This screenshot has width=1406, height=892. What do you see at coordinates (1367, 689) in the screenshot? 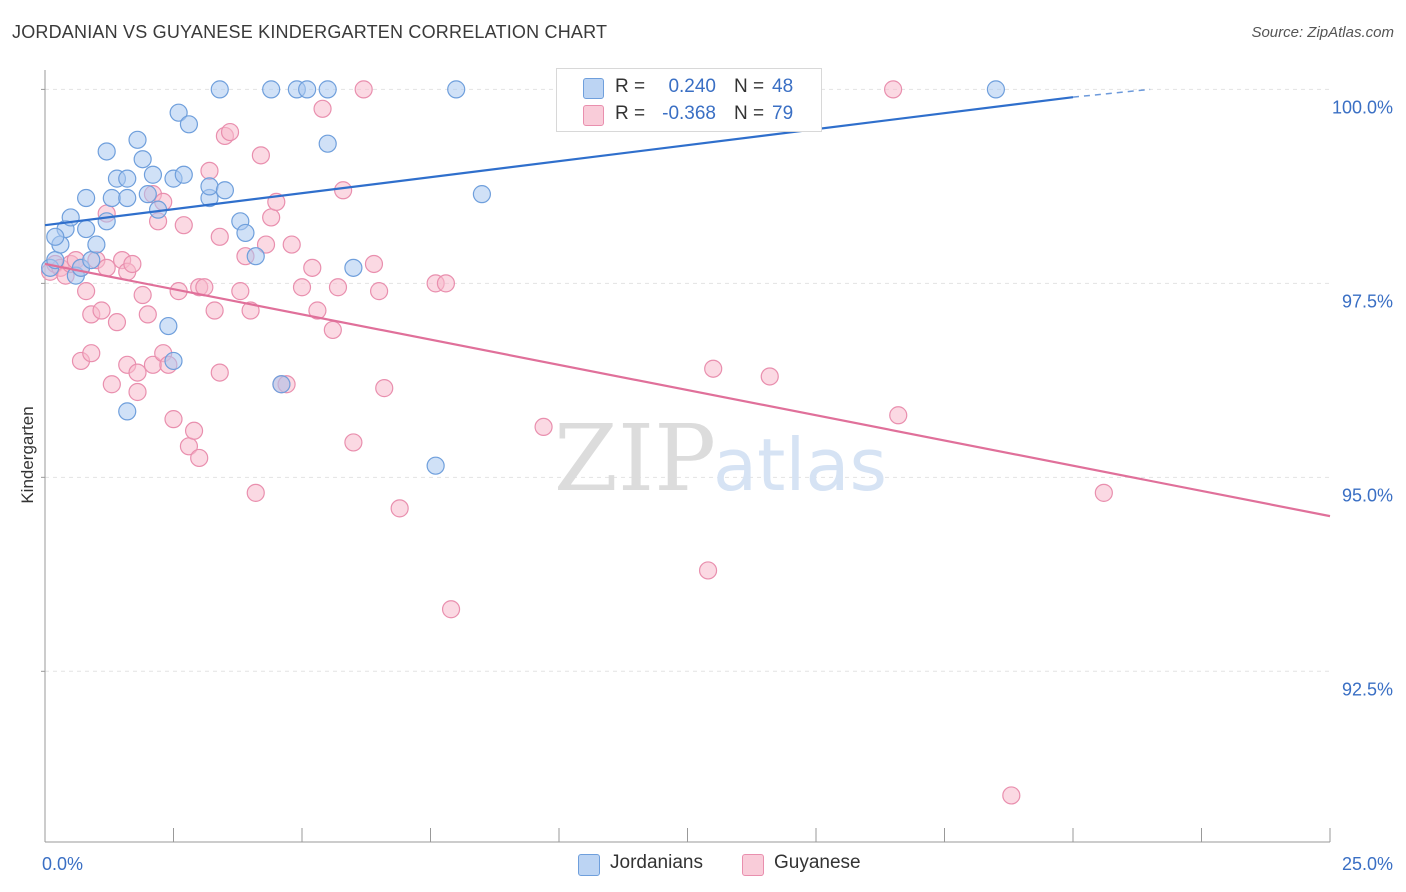
I see `y-tick-label: 92.5%` at bounding box center [1367, 689].